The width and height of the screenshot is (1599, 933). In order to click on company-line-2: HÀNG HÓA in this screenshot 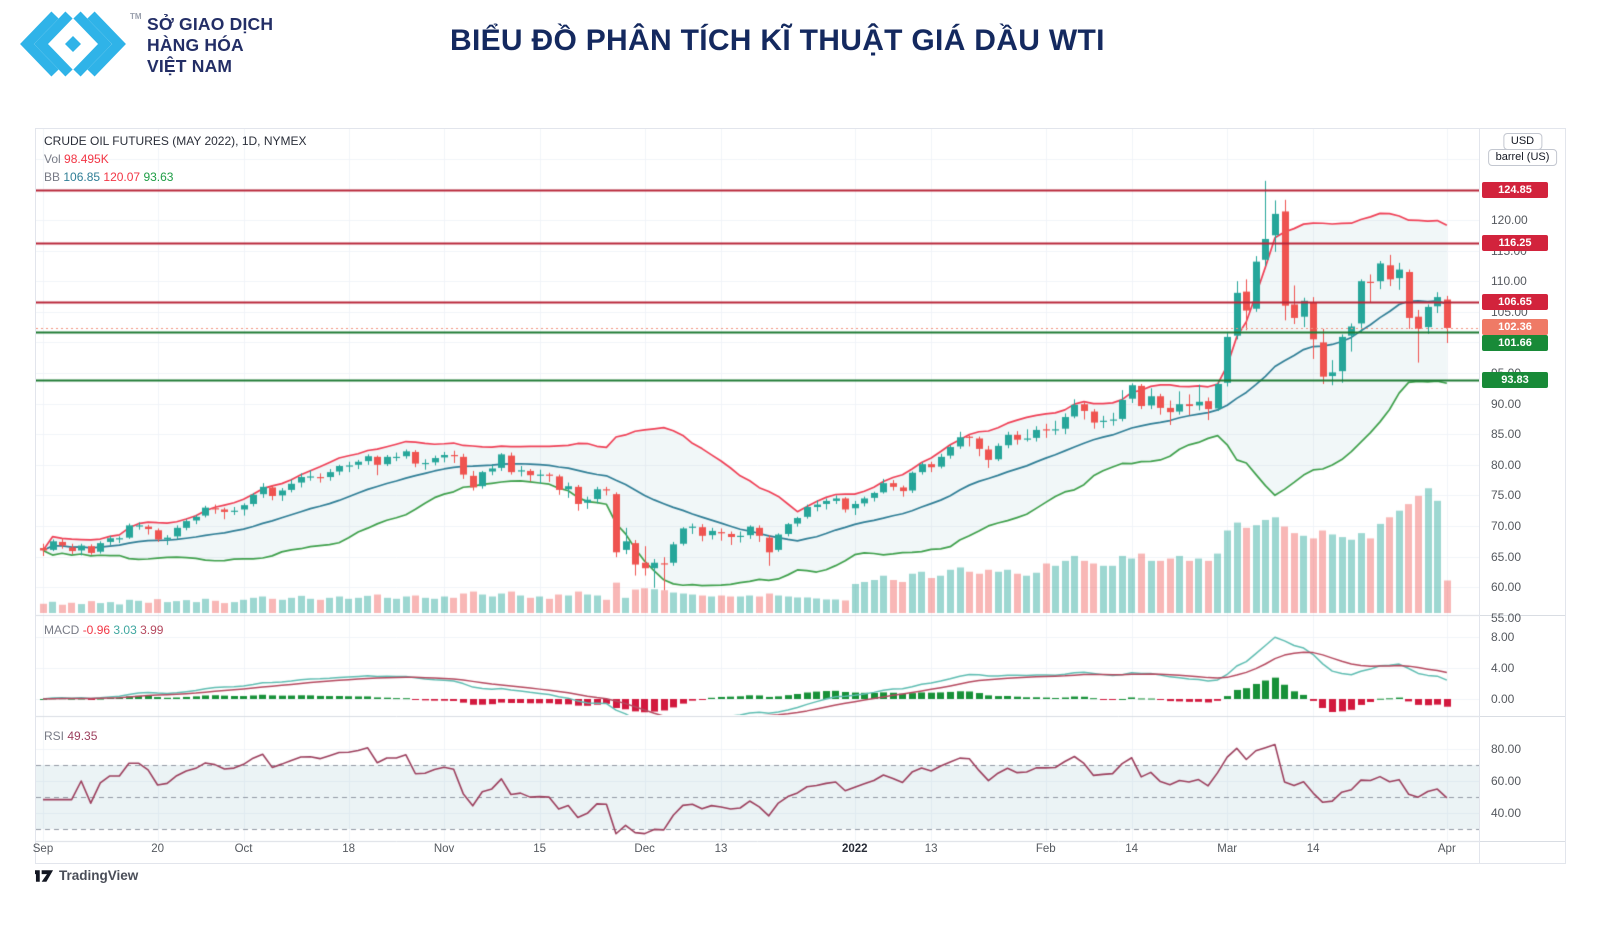, I will do `click(195, 45)`.